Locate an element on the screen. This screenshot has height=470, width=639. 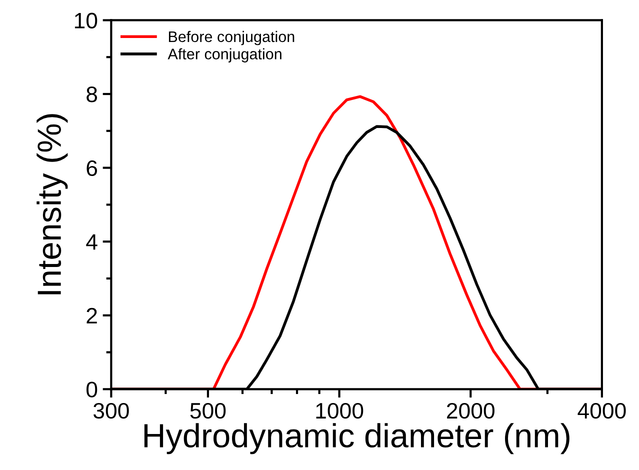
x-tick-label: 2000 is located at coordinates (470, 410).